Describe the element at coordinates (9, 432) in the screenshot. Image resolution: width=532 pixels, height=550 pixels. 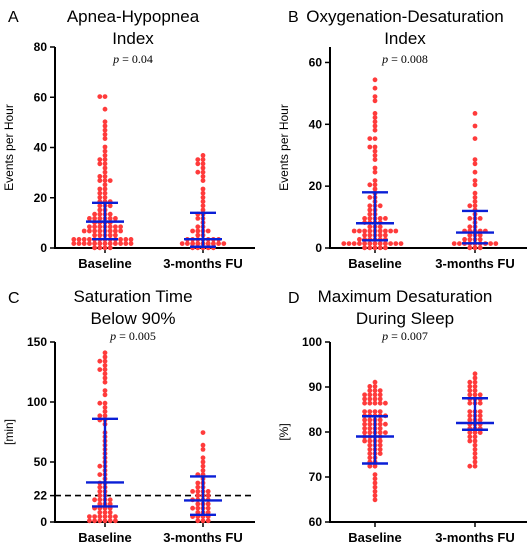
I see `y-axis-label: [min]` at that location.